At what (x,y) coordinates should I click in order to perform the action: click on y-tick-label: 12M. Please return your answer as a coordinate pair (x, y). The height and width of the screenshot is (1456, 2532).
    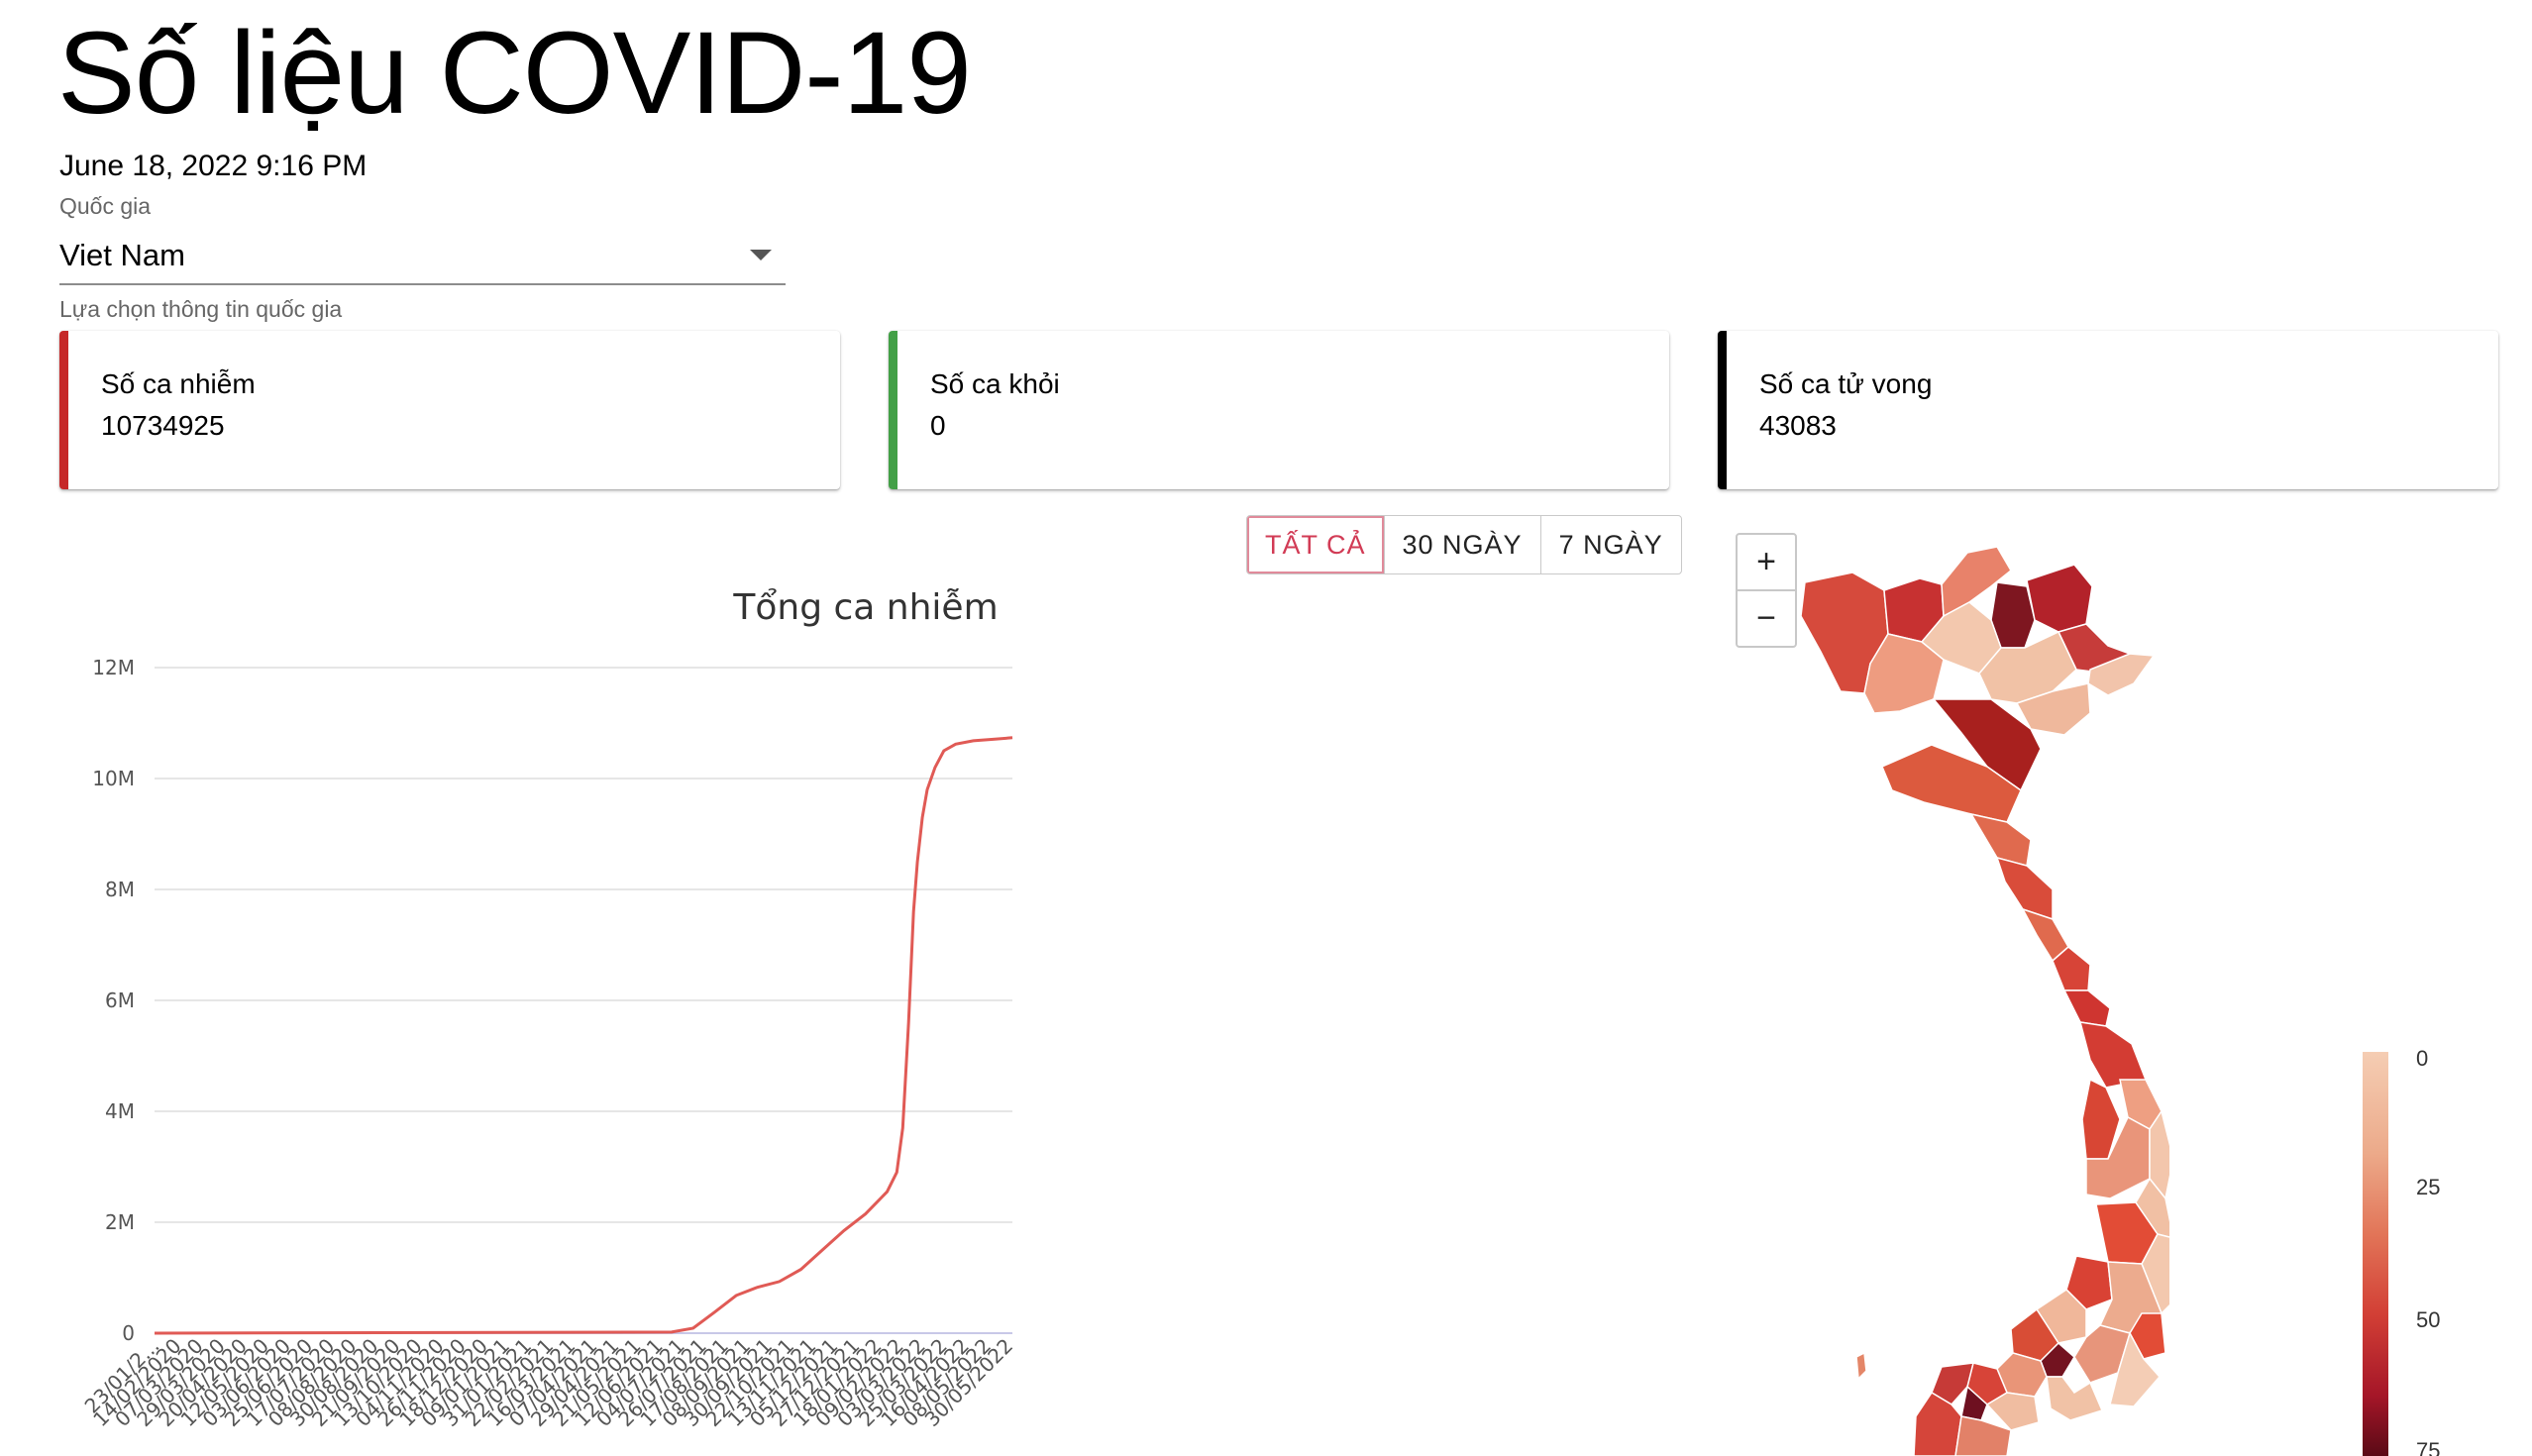
    Looking at the image, I should click on (114, 667).